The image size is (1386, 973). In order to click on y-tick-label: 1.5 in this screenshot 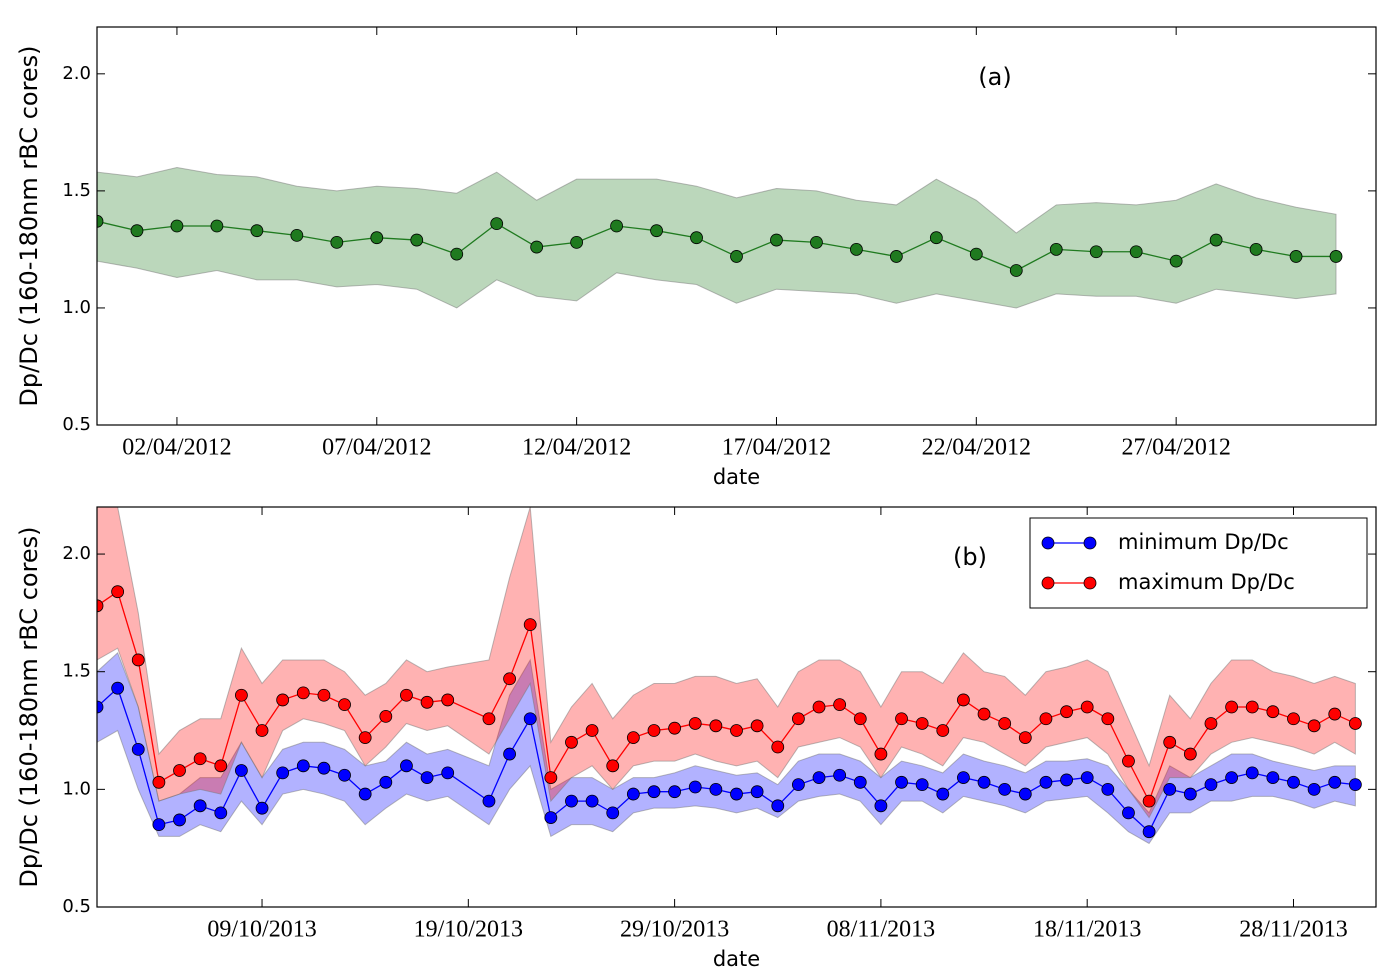, I will do `click(76, 190)`.